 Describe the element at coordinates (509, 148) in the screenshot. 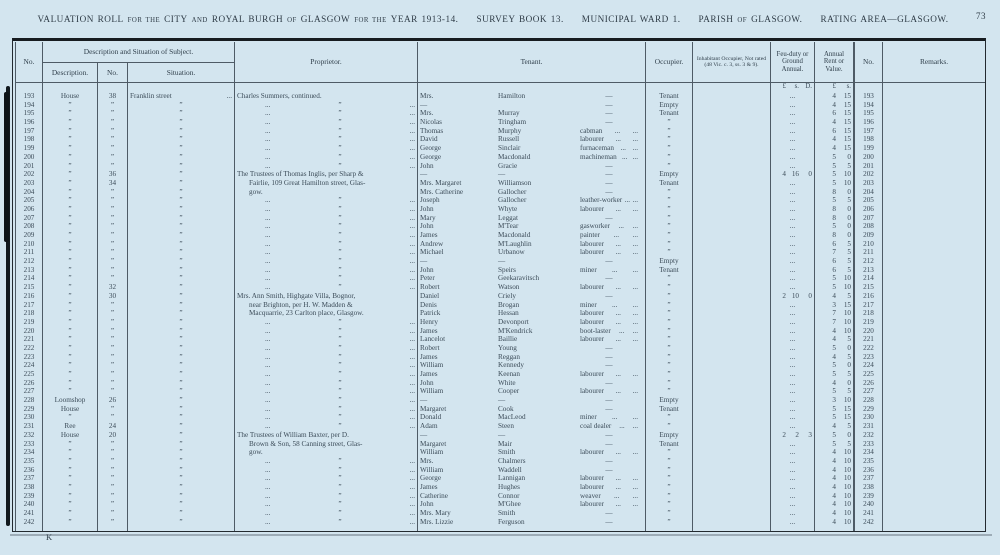

I see `tenant-surname: Sinclair` at that location.